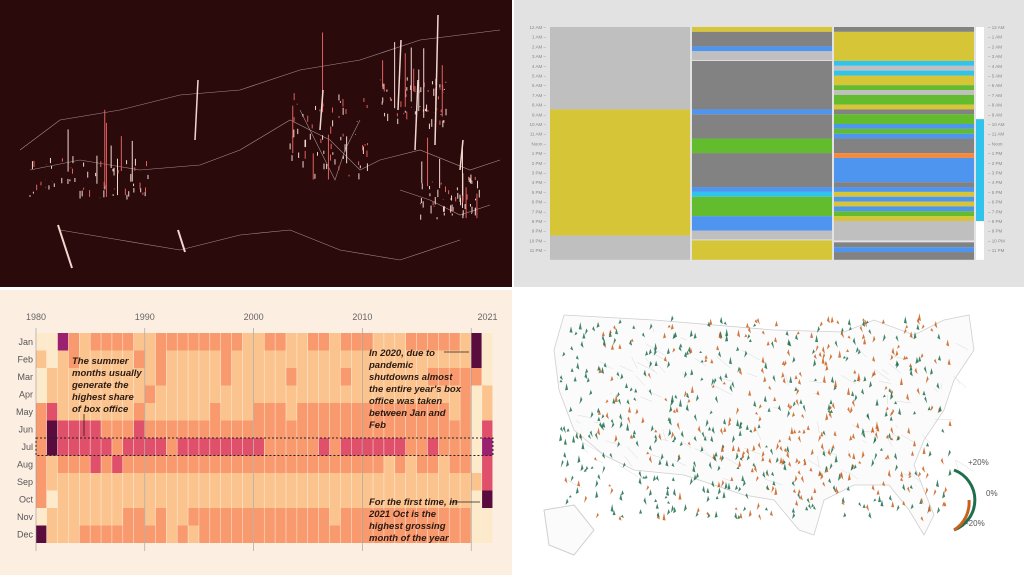  Describe the element at coordinates (196, 110) in the screenshot. I see `tall-spike` at that location.